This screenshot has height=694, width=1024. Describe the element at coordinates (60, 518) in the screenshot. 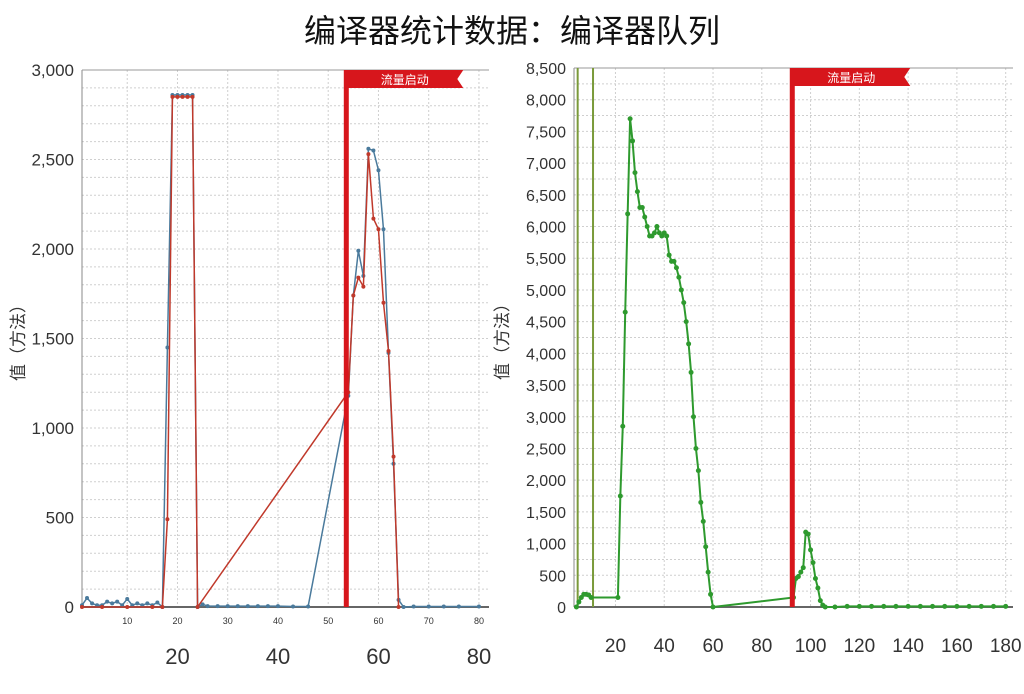

I see `y-tick-label: 500` at that location.